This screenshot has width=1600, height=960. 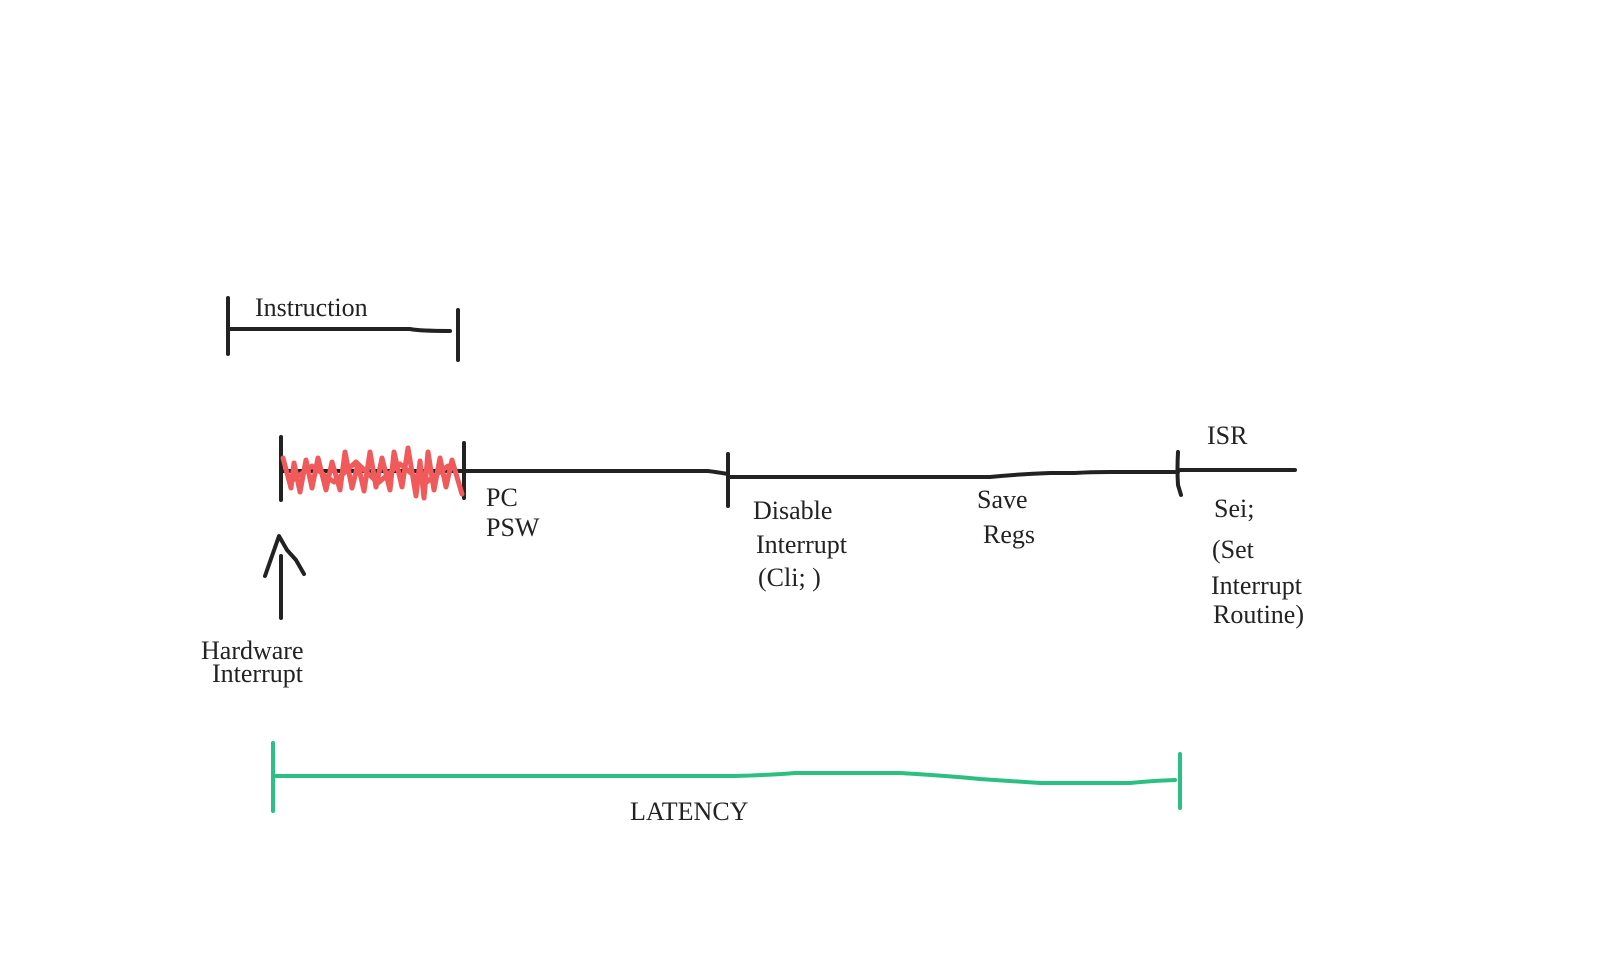 I want to click on isr-tick, so click(x=1179, y=473).